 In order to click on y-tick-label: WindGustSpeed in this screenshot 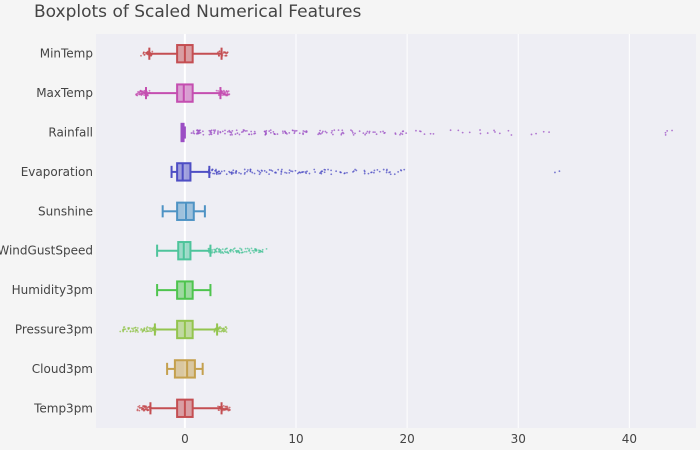, I will do `click(46, 251)`.